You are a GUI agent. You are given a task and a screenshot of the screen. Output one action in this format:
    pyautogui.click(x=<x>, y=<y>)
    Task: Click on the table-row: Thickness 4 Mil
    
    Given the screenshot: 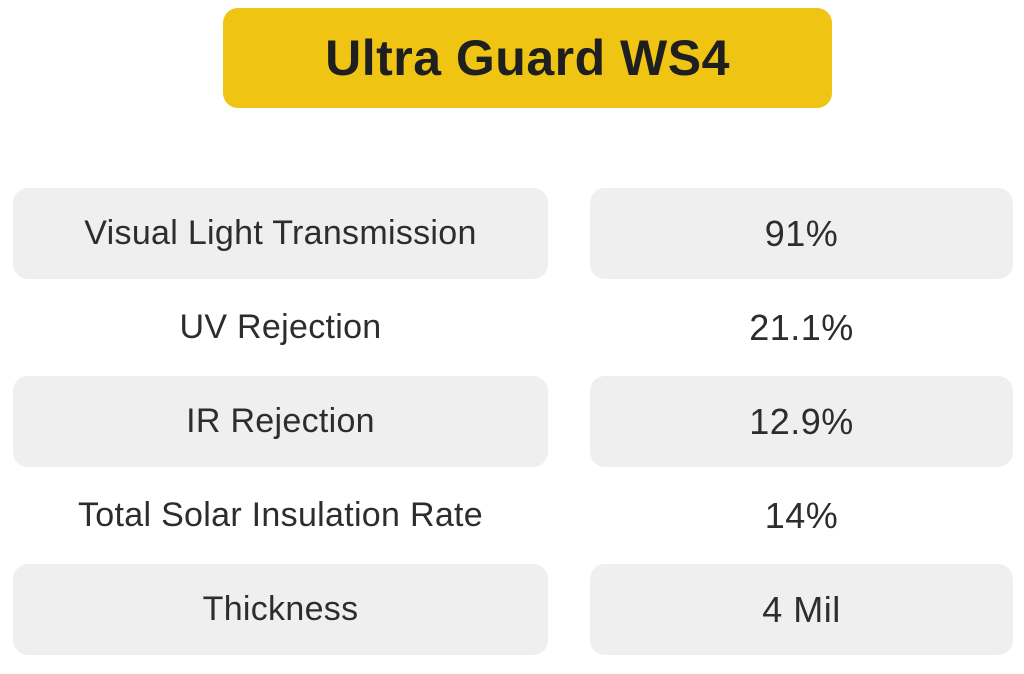 What is the action you would take?
    pyautogui.click(x=512, y=609)
    